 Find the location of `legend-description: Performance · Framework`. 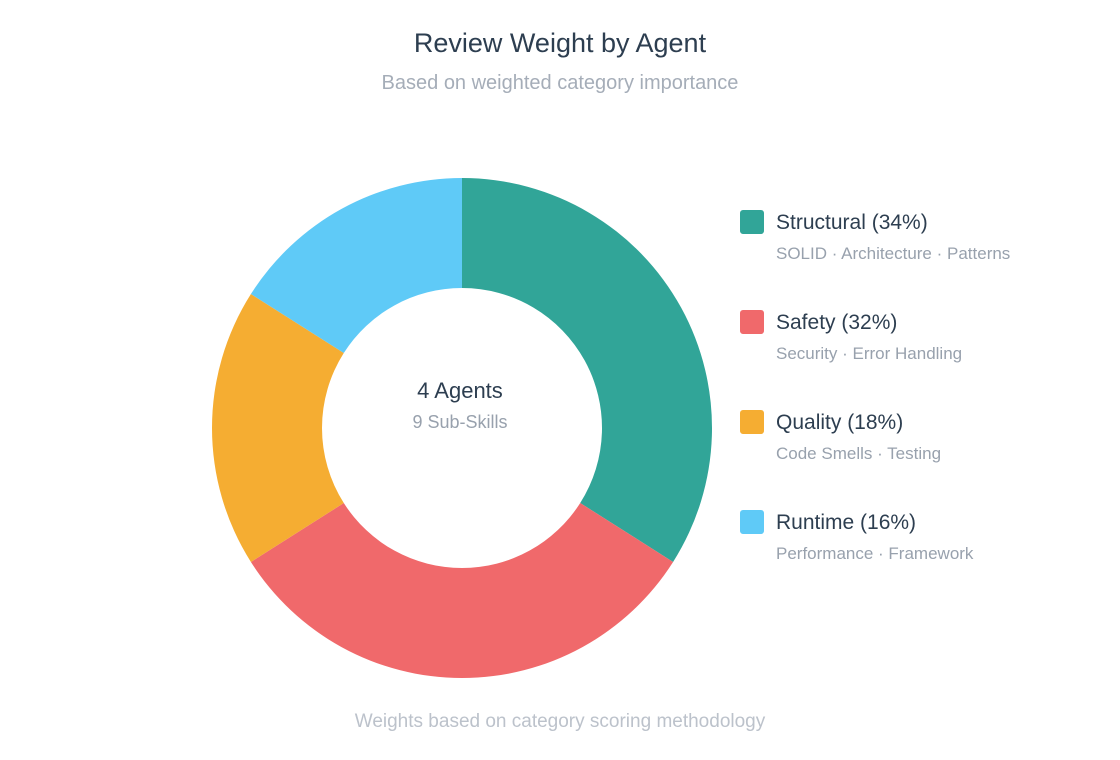

legend-description: Performance · Framework is located at coordinates (875, 553).